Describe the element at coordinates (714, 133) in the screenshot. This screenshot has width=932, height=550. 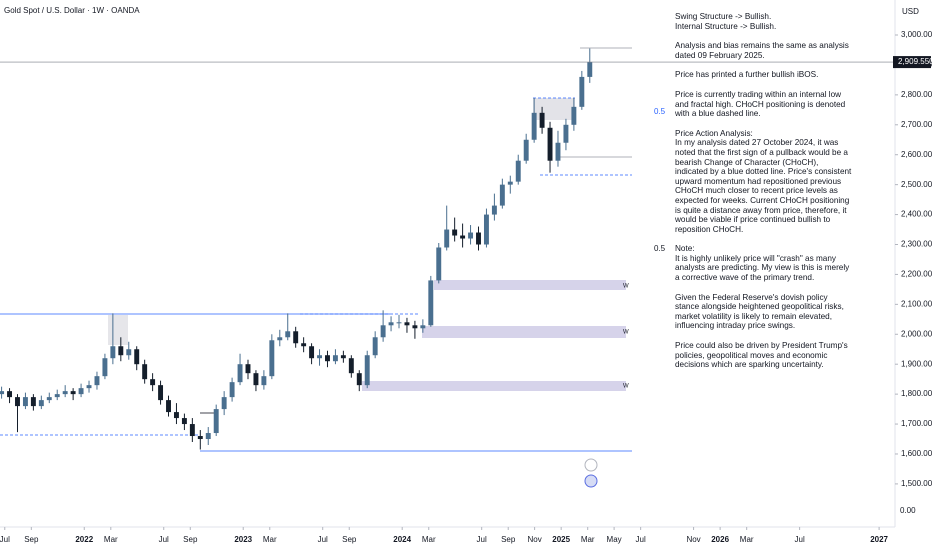
I see `note-text: Price Action Analysis:` at that location.